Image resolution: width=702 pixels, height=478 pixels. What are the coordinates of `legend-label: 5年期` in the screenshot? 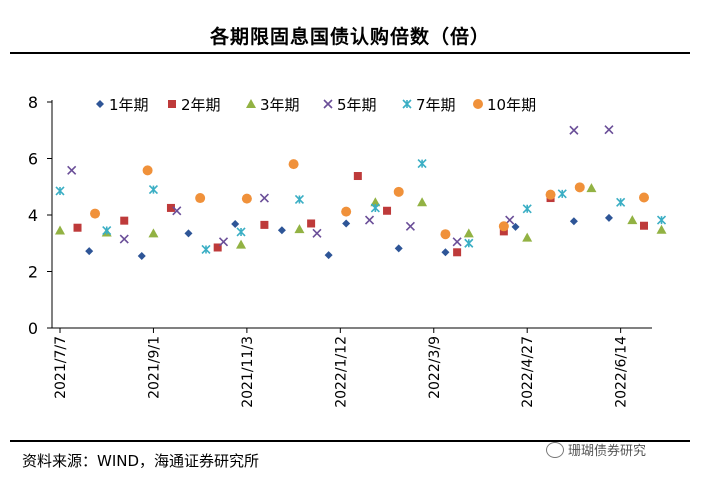 It's located at (357, 105).